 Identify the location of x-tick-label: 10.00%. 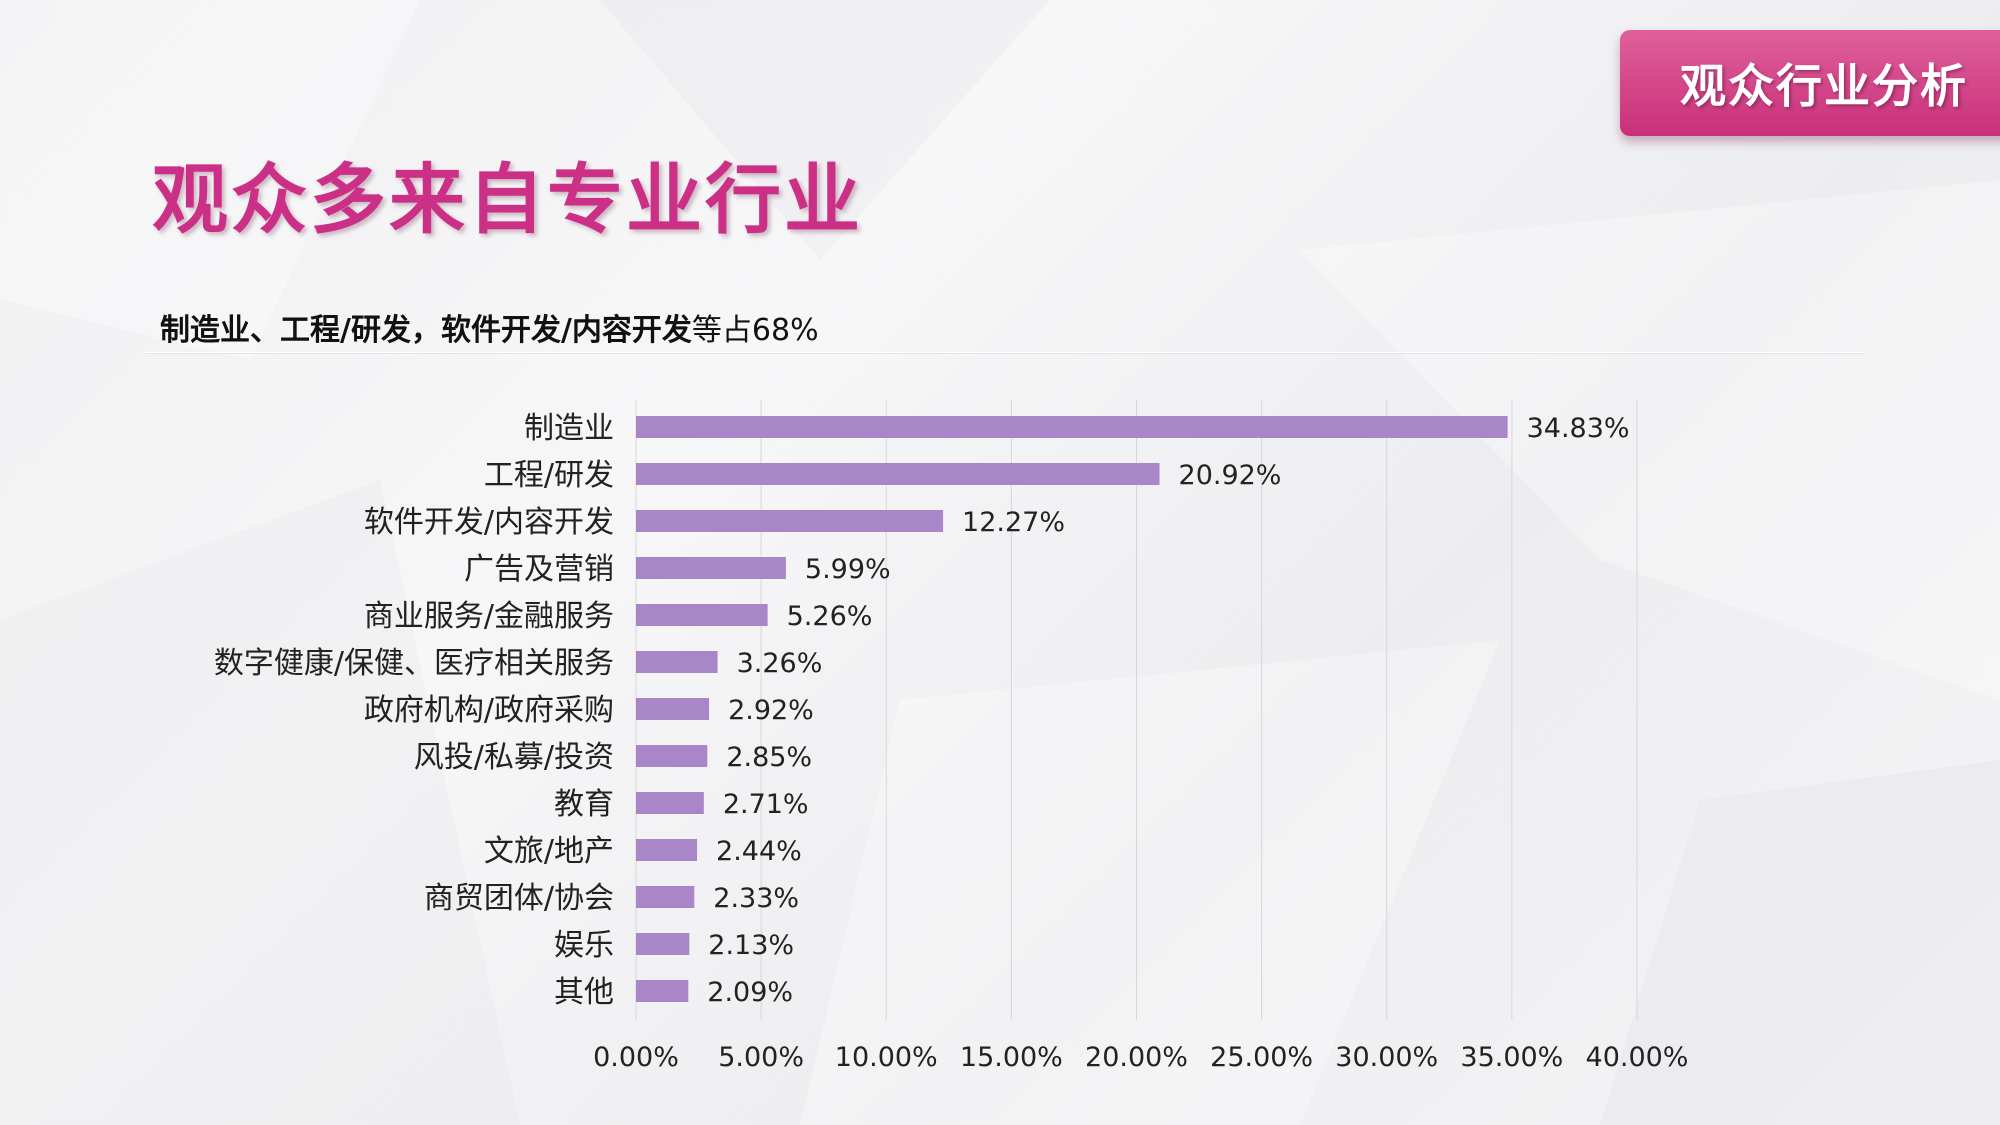
(886, 1057).